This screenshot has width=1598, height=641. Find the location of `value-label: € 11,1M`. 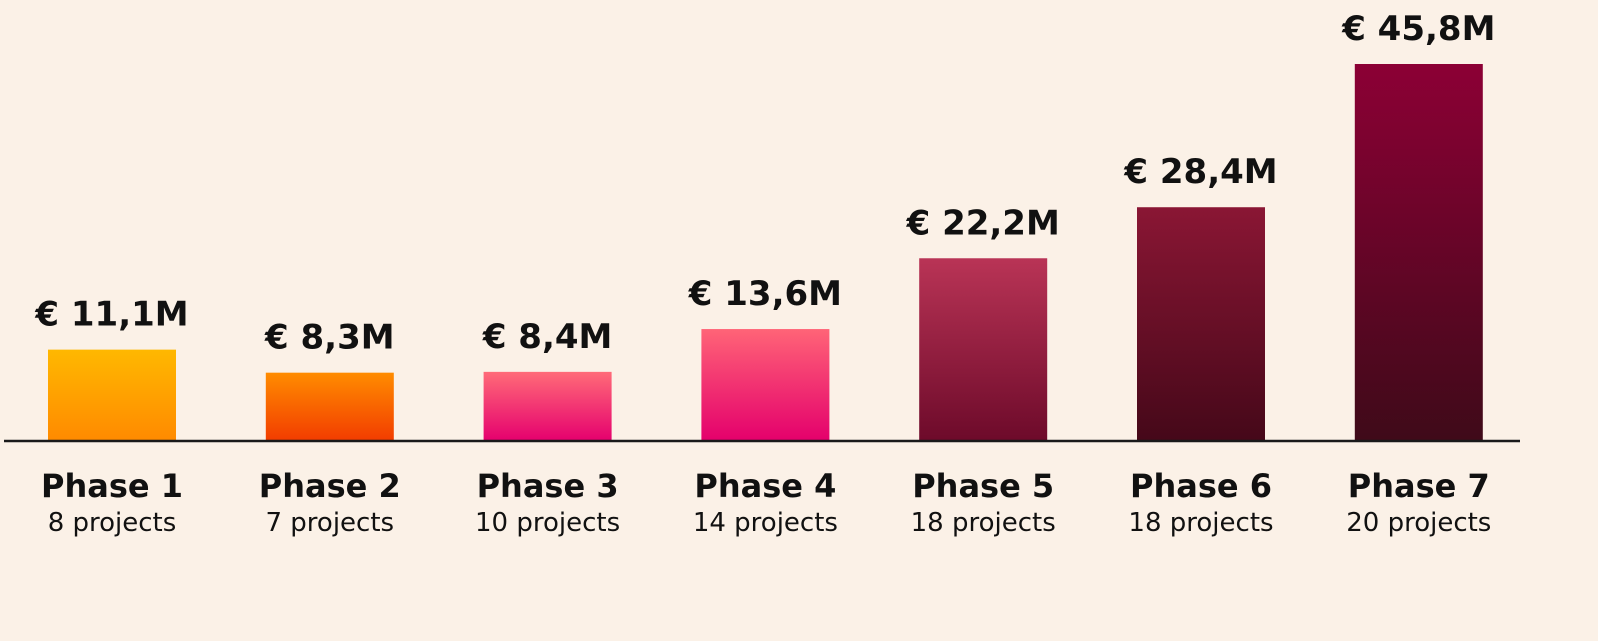

value-label: € 11,1M is located at coordinates (111, 315).